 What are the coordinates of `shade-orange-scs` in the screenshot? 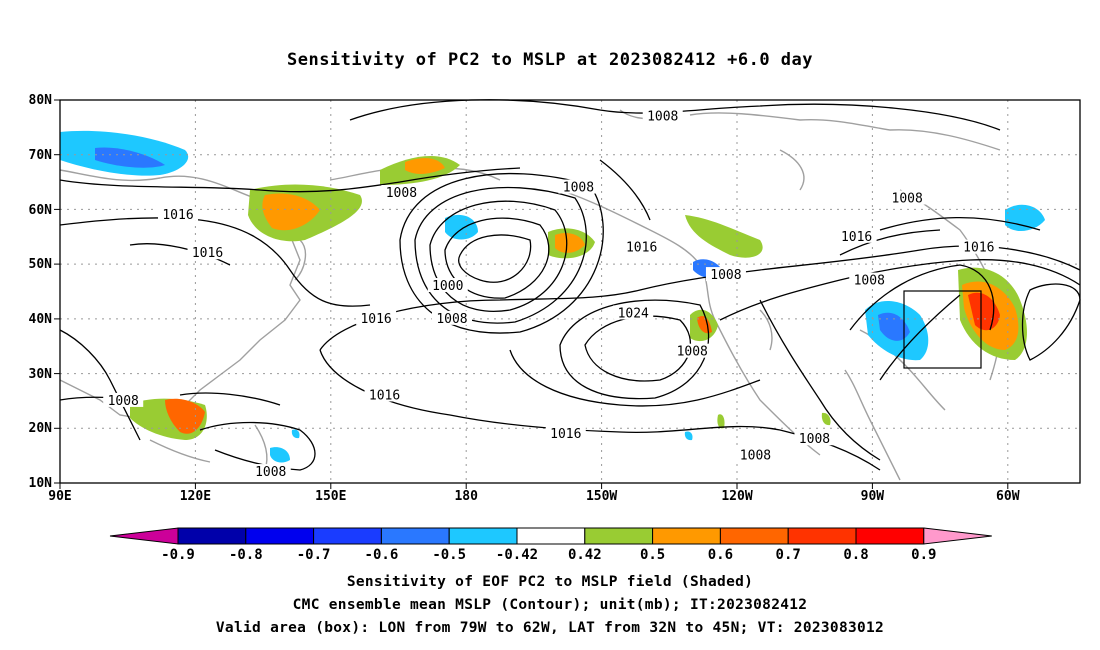 It's located at (185, 416).